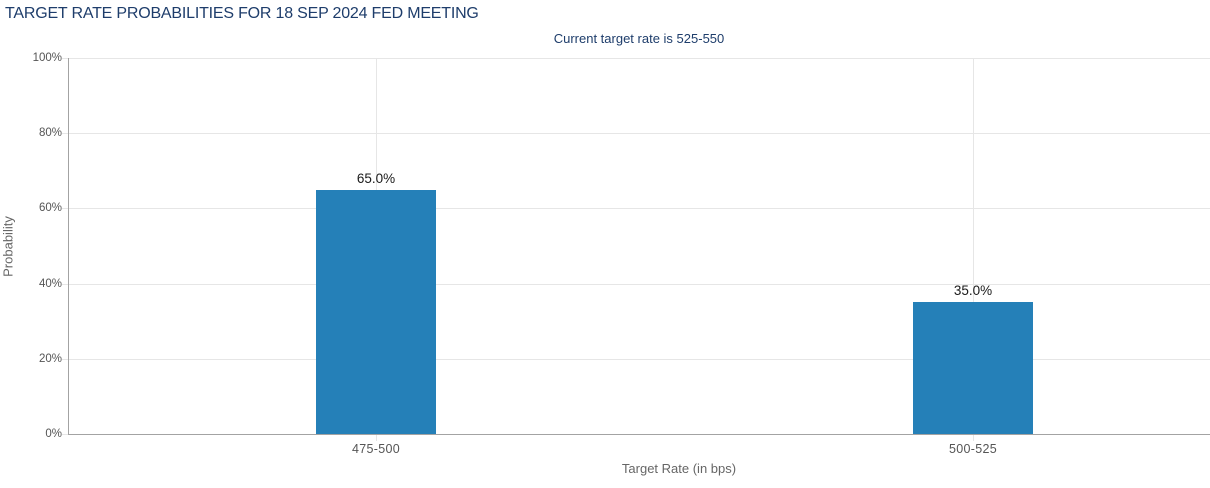  I want to click on bar-value-label: 65.0%, so click(376, 178).